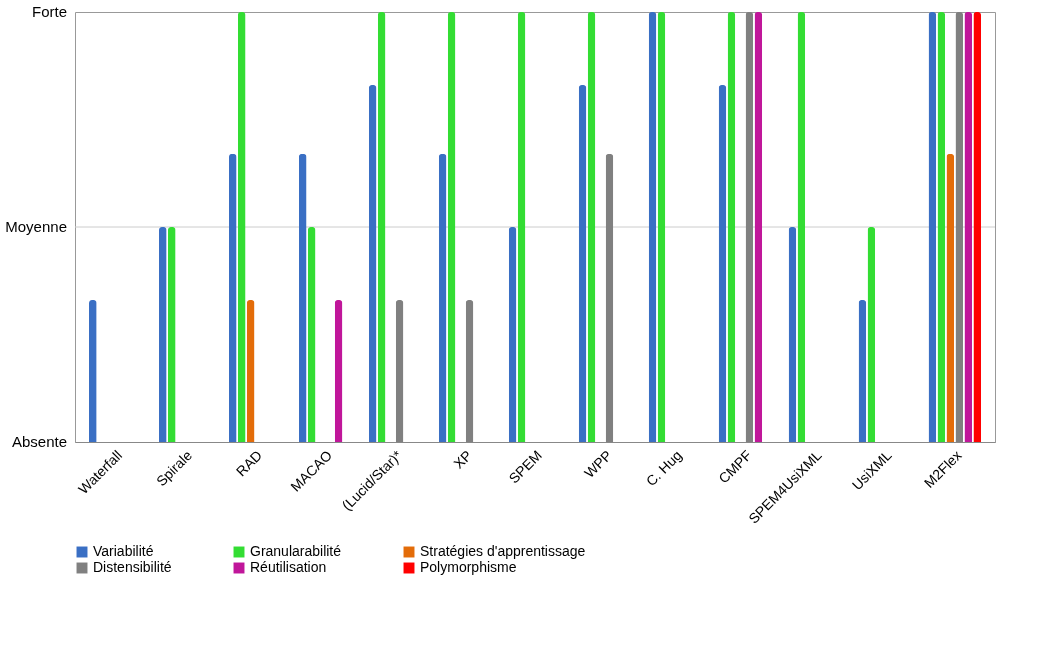 The height and width of the screenshot is (667, 1061). I want to click on x-tick-label: C. Hug, so click(663, 468).